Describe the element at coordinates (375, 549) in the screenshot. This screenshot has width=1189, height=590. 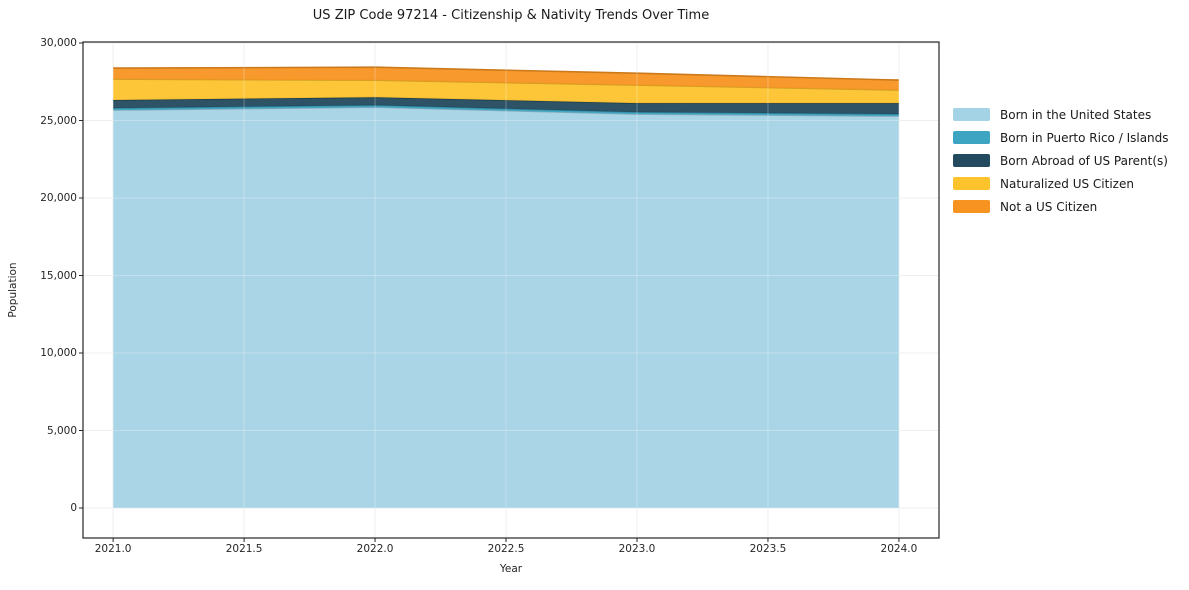
I see `x-tick-label: 2022.0` at that location.